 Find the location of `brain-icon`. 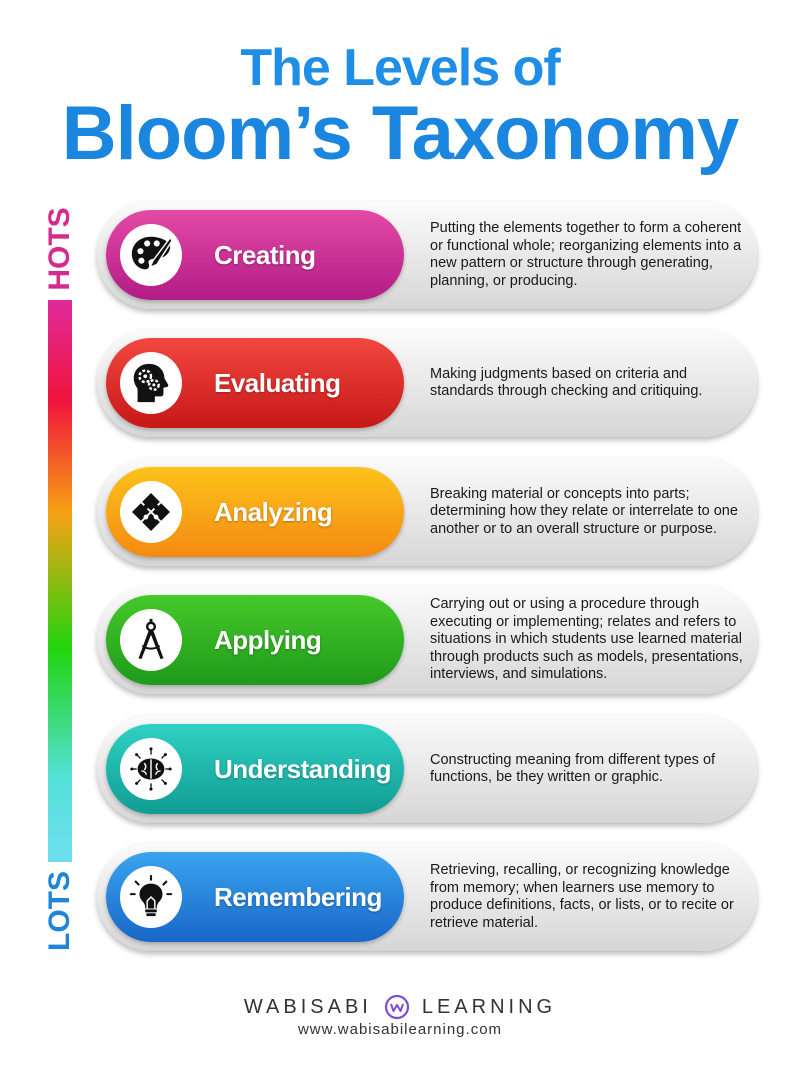

brain-icon is located at coordinates (151, 769).